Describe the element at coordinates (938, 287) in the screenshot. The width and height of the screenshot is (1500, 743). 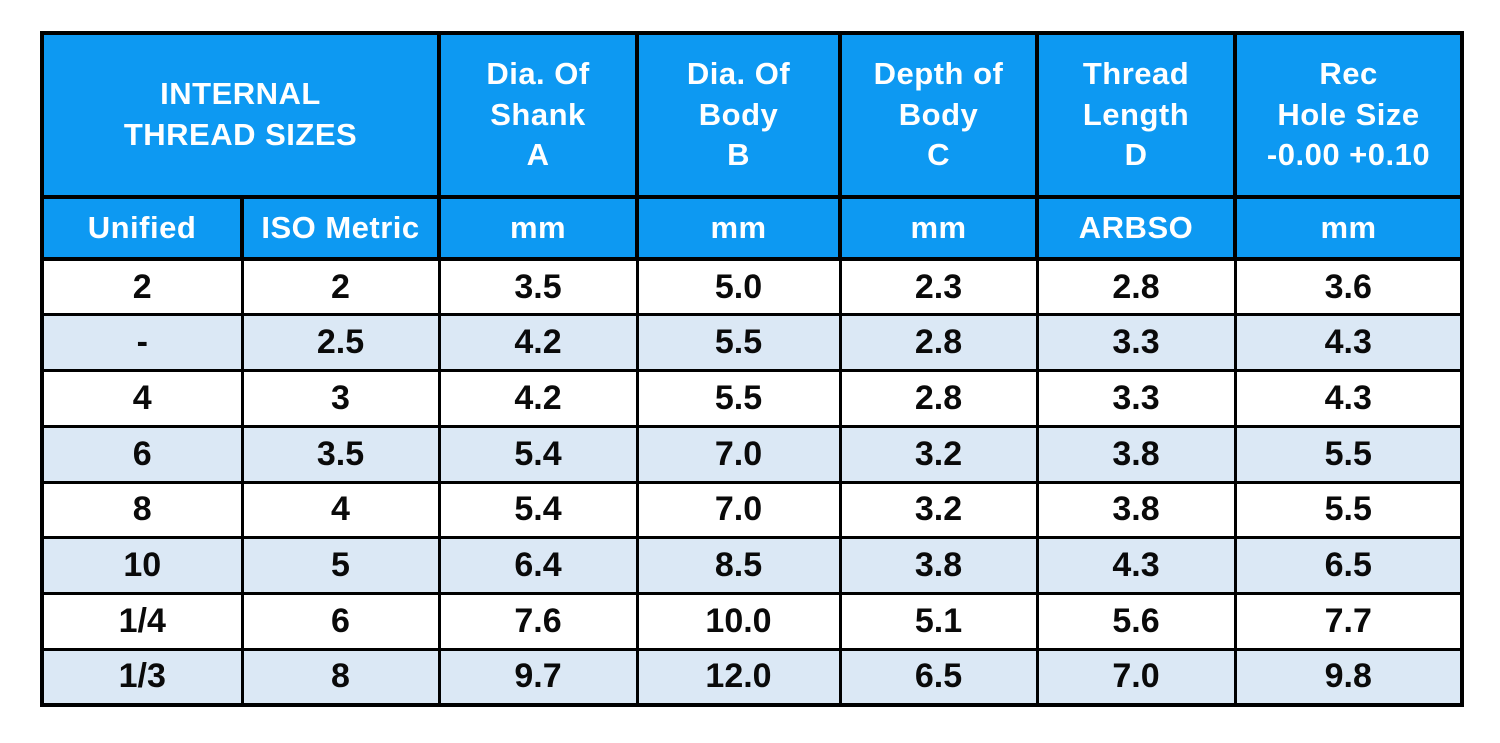
I see `table-cell: 2.3` at that location.